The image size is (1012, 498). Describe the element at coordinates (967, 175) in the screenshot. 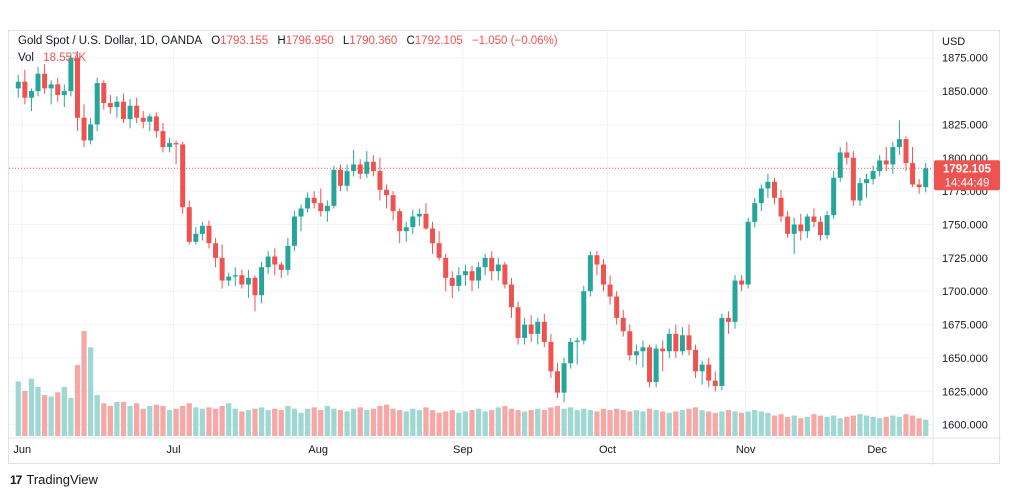

I see `last-price-tag` at that location.